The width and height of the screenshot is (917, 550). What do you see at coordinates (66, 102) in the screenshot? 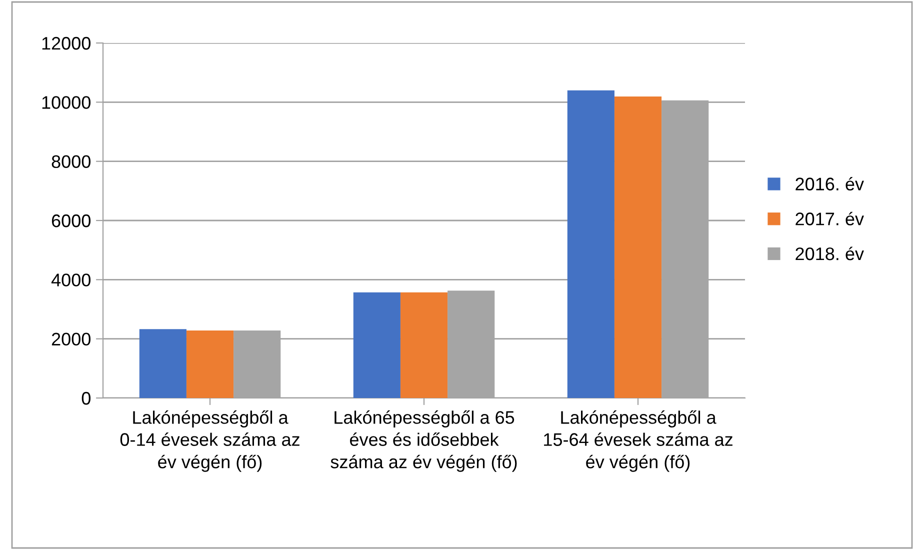
I see `y-tick-label: 10000` at bounding box center [66, 102].